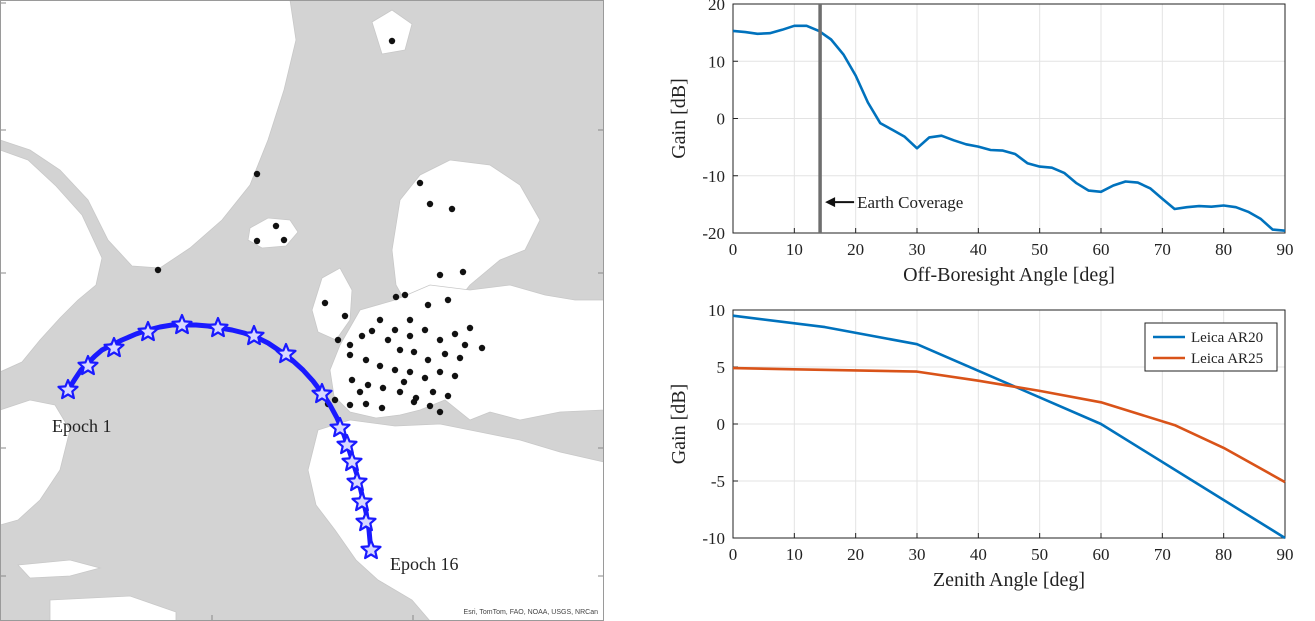  What do you see at coordinates (1009, 275) in the screenshot?
I see `gain-x-axis-label: Off-Boresight Angle [deg]` at bounding box center [1009, 275].